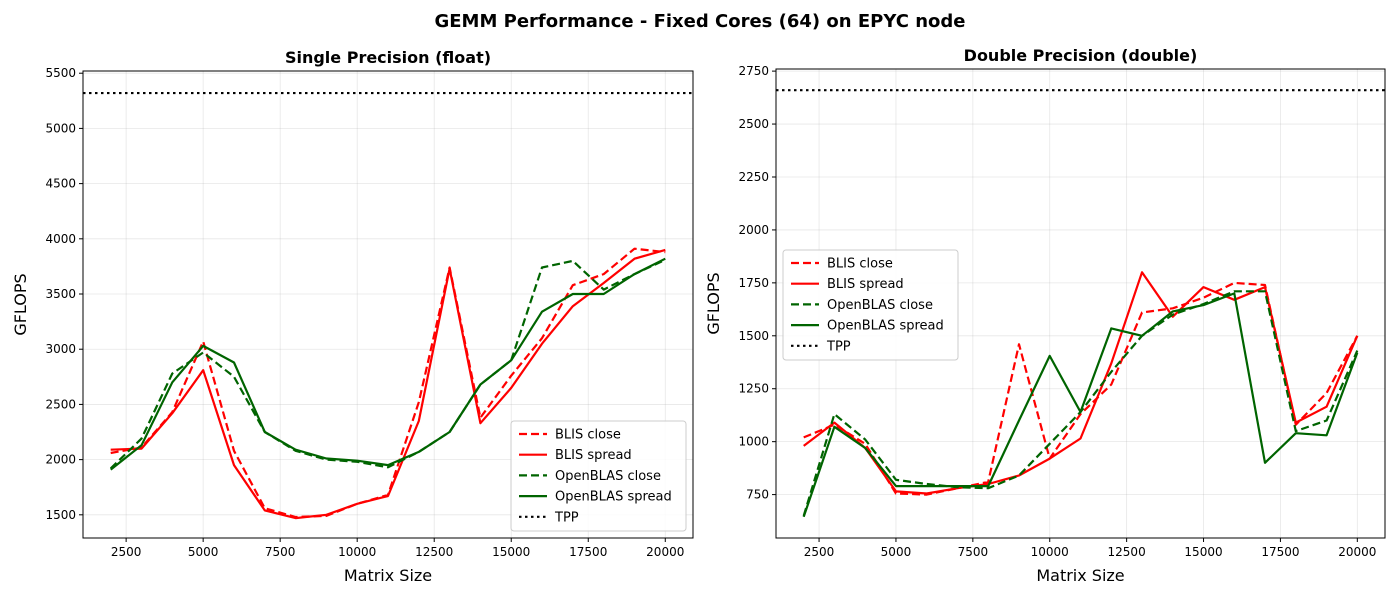  I want to click on y-tick-label: 2250, so click(753, 177).